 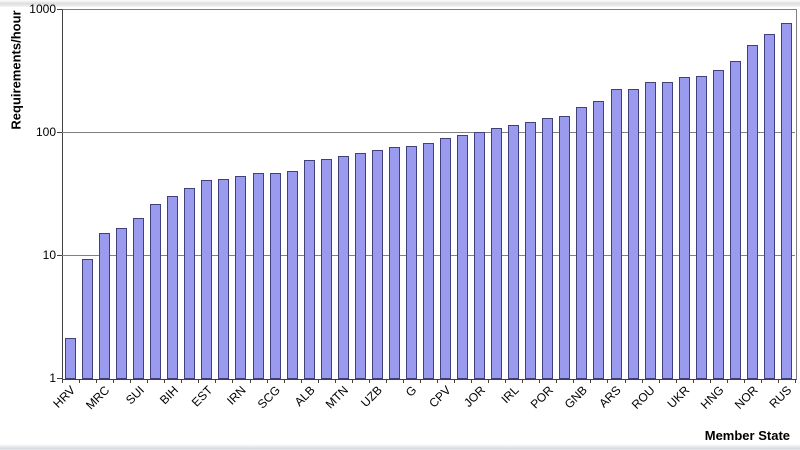 What do you see at coordinates (52, 378) in the screenshot?
I see `y-tick-label: 1` at bounding box center [52, 378].